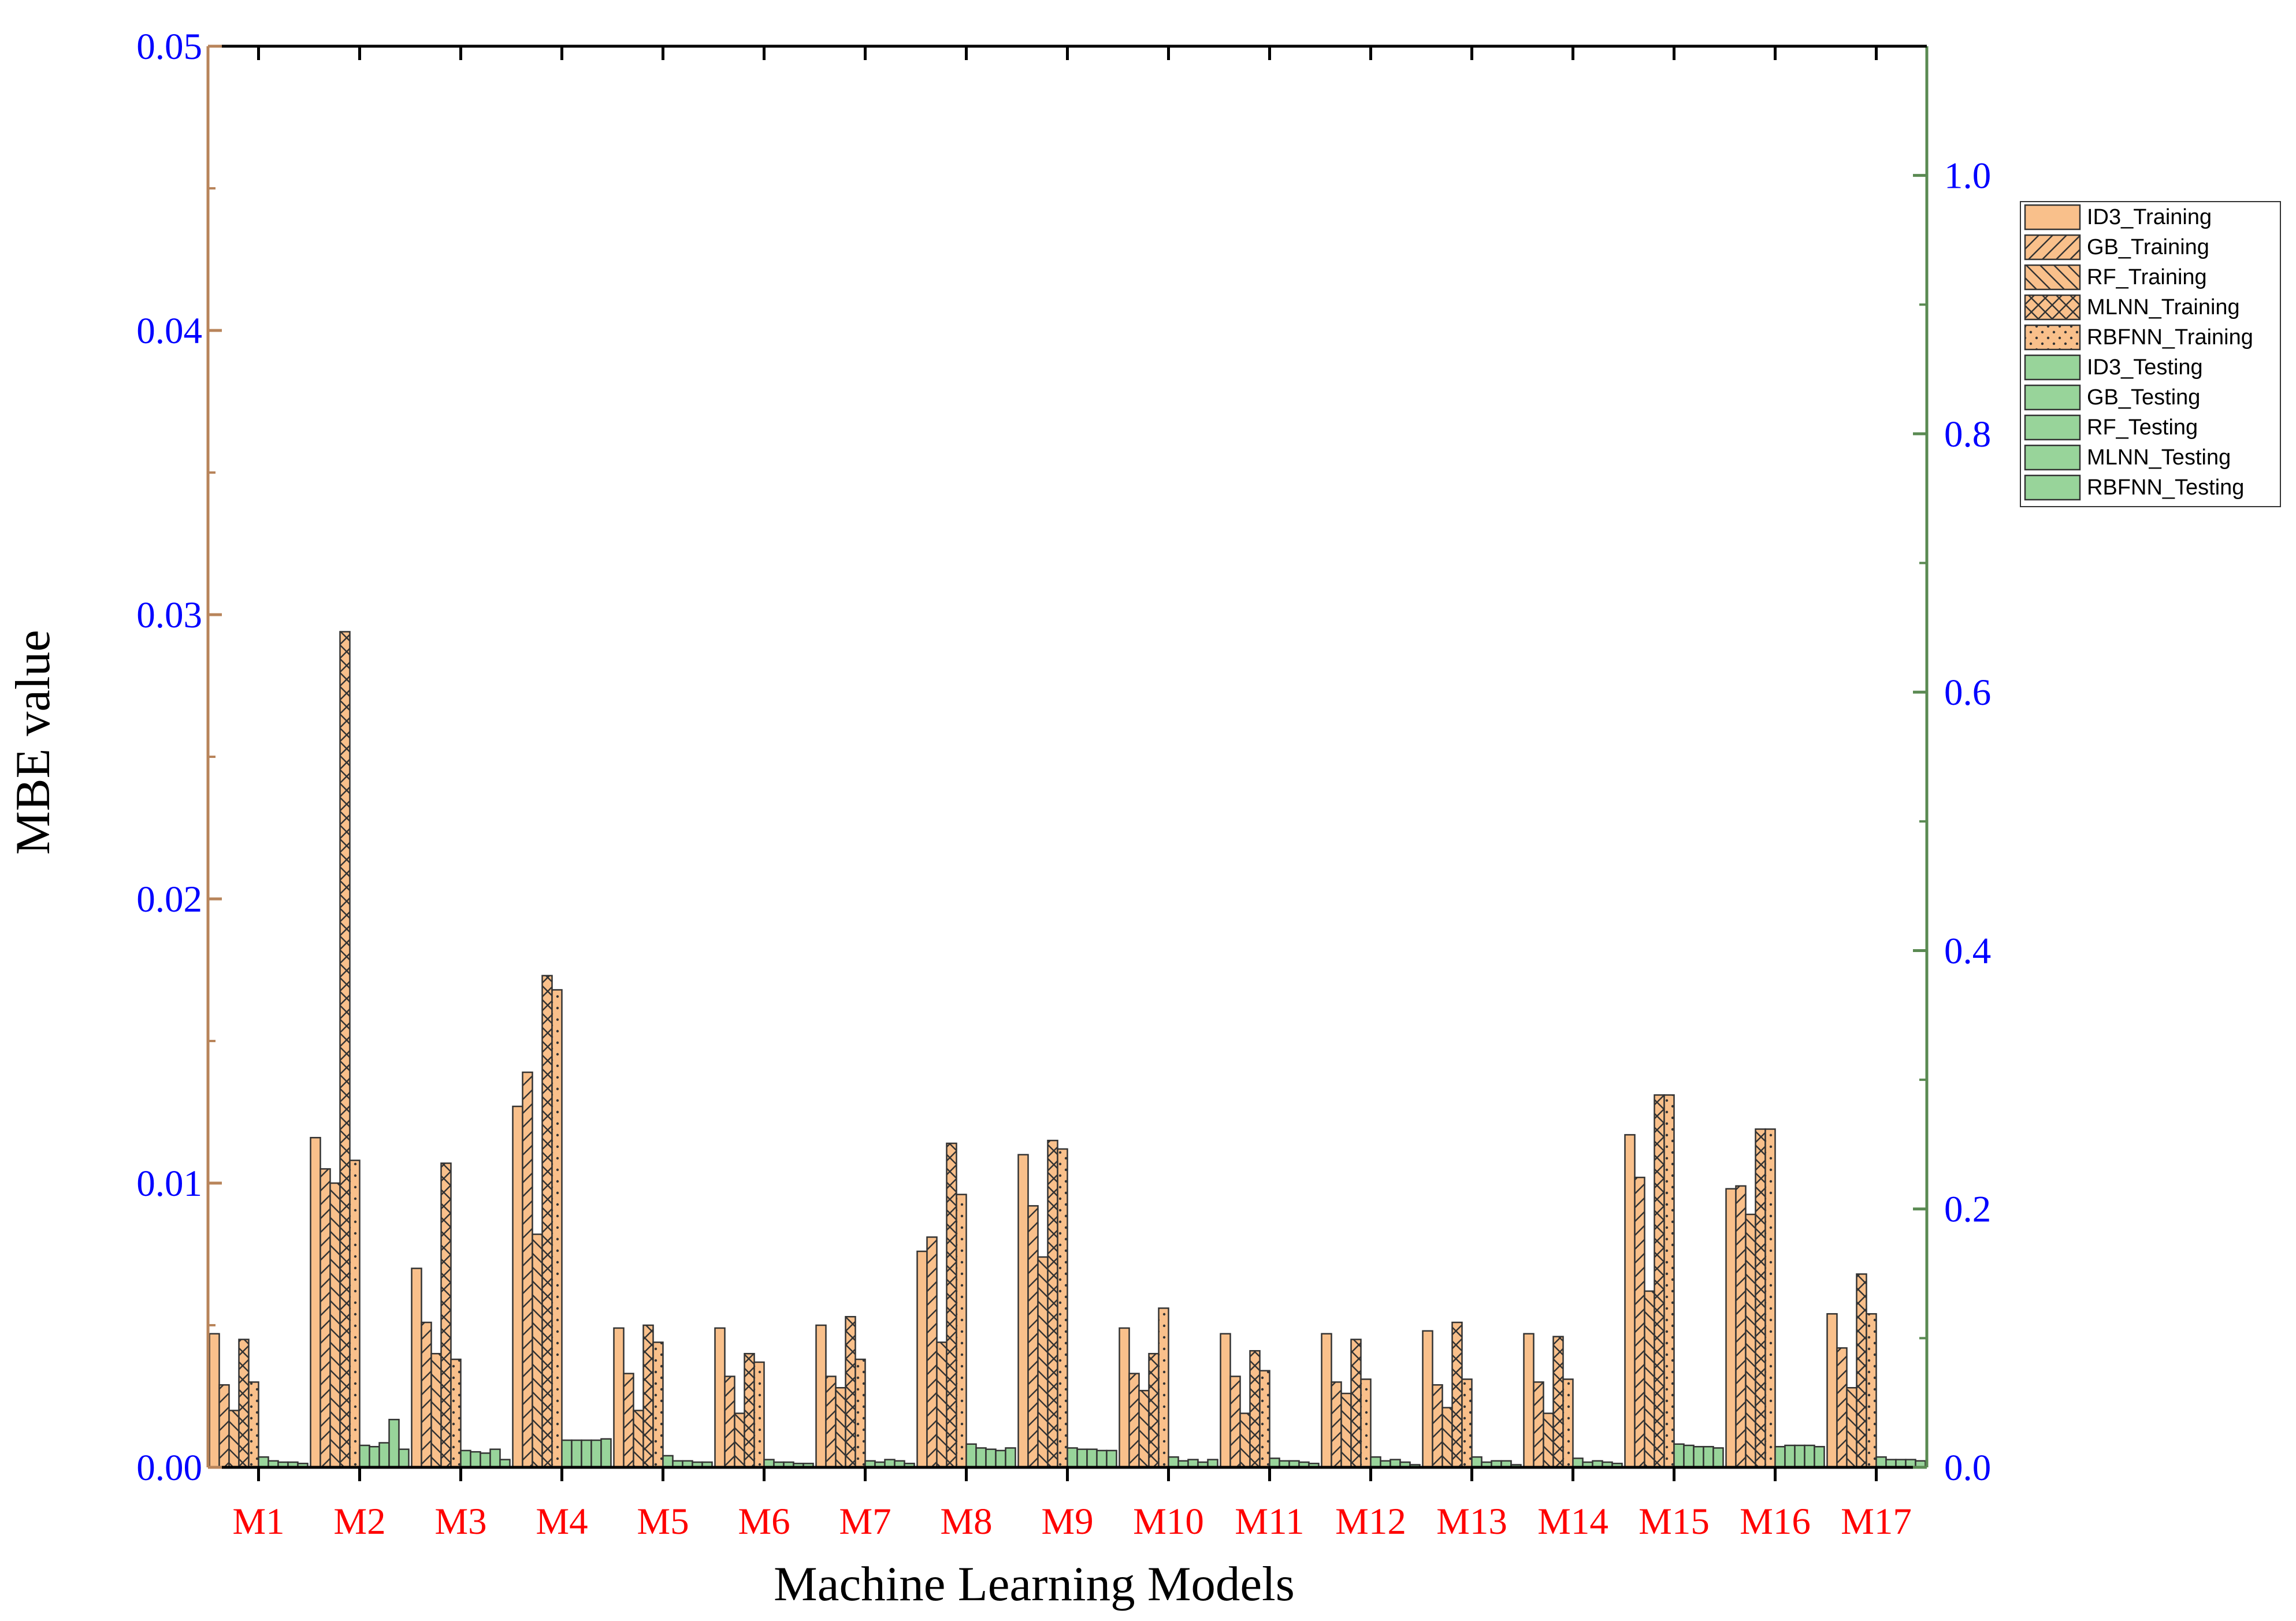 Image resolution: width=2296 pixels, height=1621 pixels. Describe the element at coordinates (244, 1403) in the screenshot. I see `bar-pattern-mlnn-training-m1` at that location.